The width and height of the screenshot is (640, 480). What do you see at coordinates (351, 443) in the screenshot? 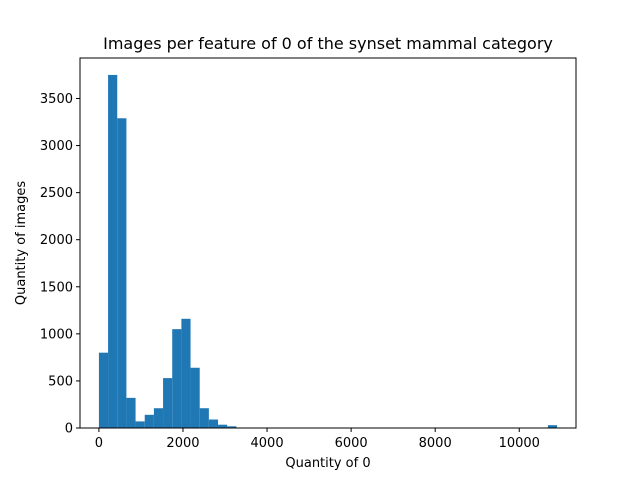
I see `x-tick-label: 6000` at bounding box center [351, 443].